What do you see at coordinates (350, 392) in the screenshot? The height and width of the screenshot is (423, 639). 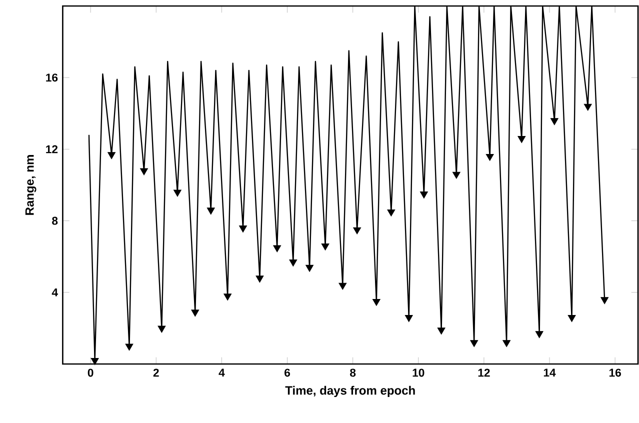 I see `x-axis-title: Time, days from epoch` at bounding box center [350, 392].